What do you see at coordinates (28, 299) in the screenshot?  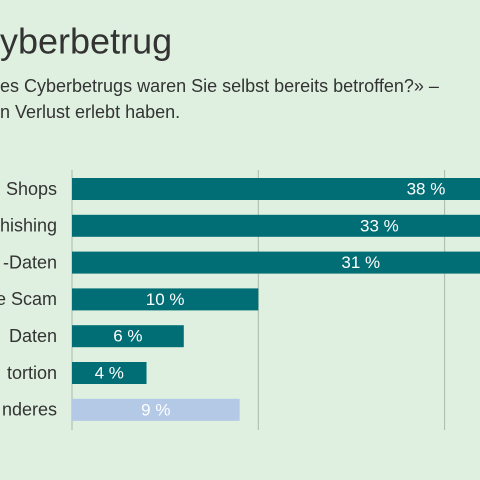 I see `category-label: e Scam` at bounding box center [28, 299].